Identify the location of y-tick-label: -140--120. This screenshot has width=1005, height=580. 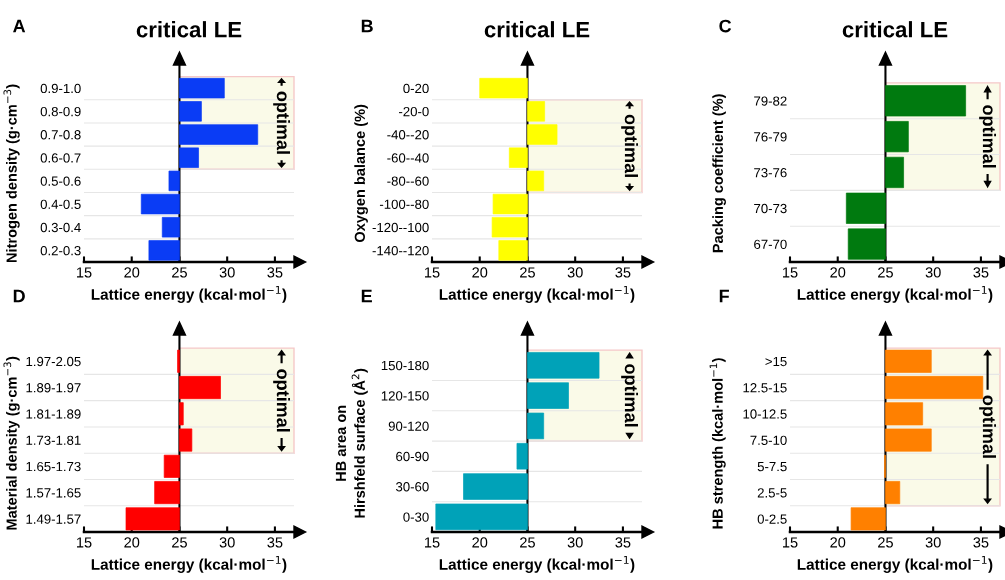
(400, 250).